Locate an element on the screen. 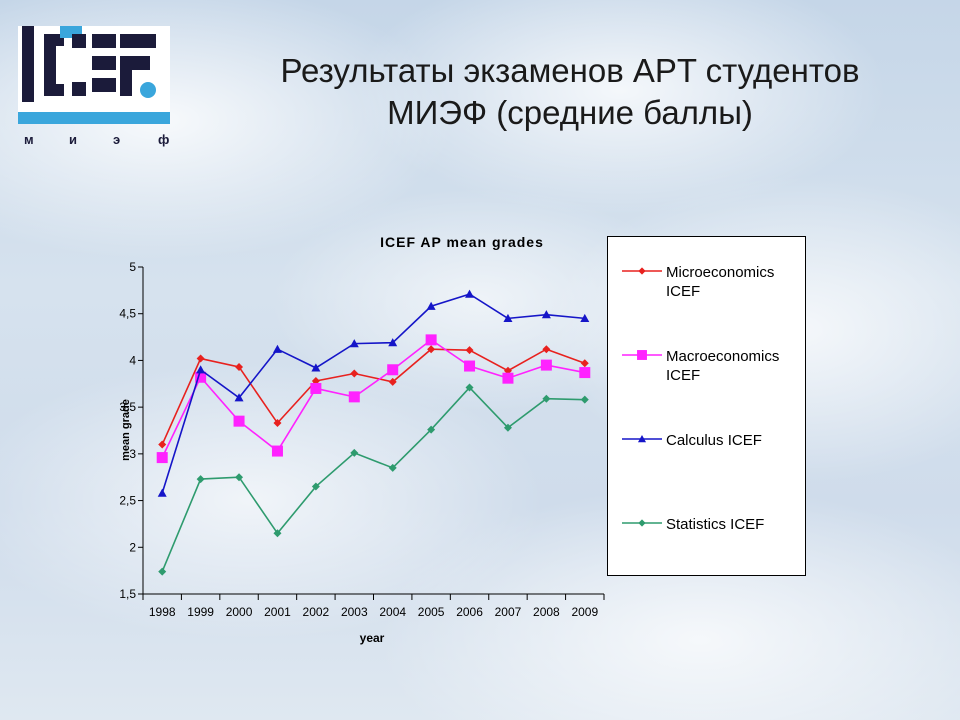 The image size is (960, 720). legend-swatch-macroeconomics is located at coordinates (642, 355).